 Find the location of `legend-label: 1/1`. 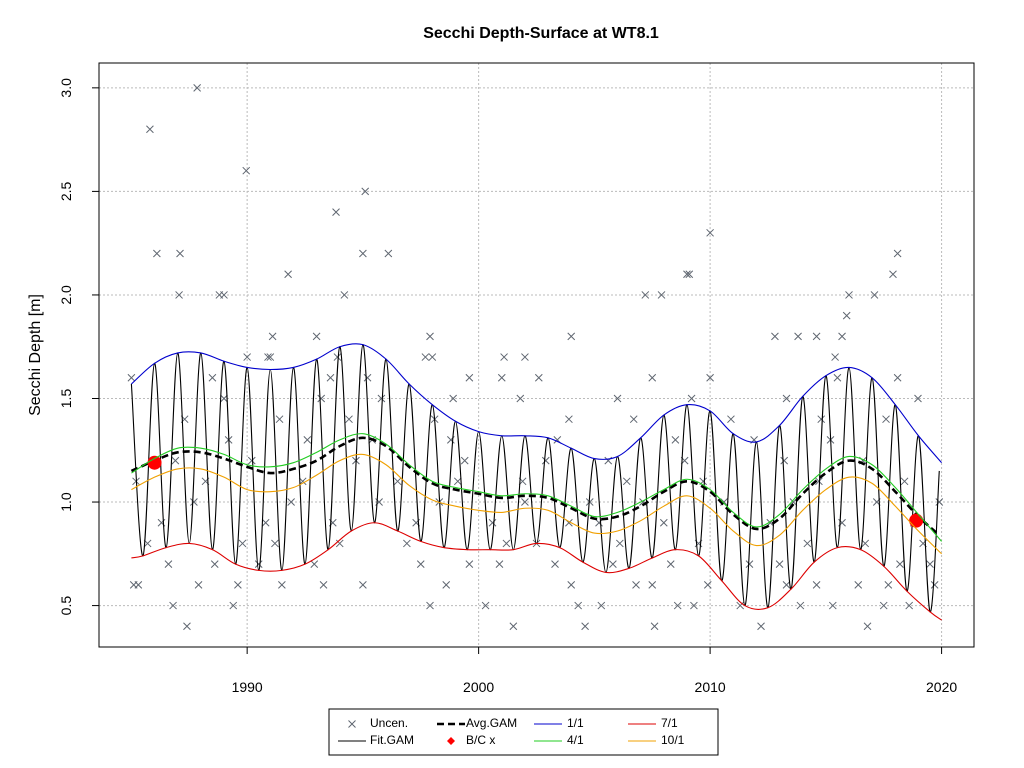

legend-label: 1/1 is located at coordinates (575, 723).